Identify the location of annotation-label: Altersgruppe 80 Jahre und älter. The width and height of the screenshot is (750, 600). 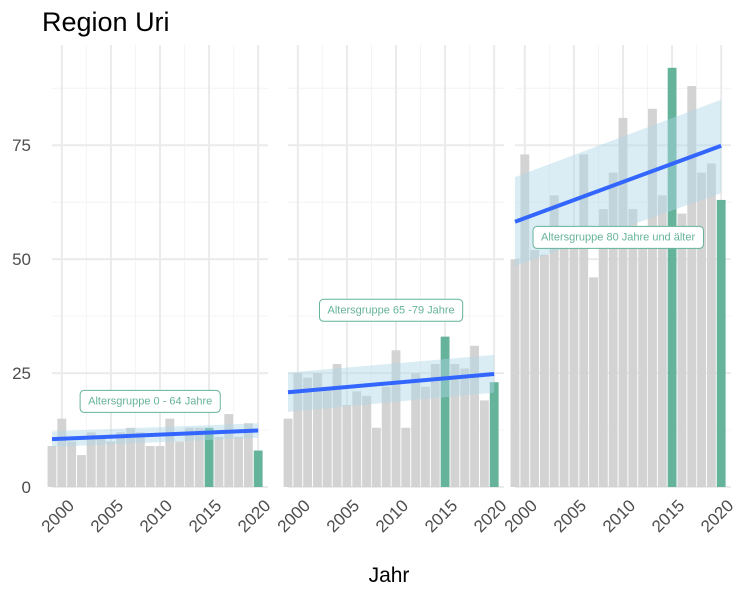
(618, 237).